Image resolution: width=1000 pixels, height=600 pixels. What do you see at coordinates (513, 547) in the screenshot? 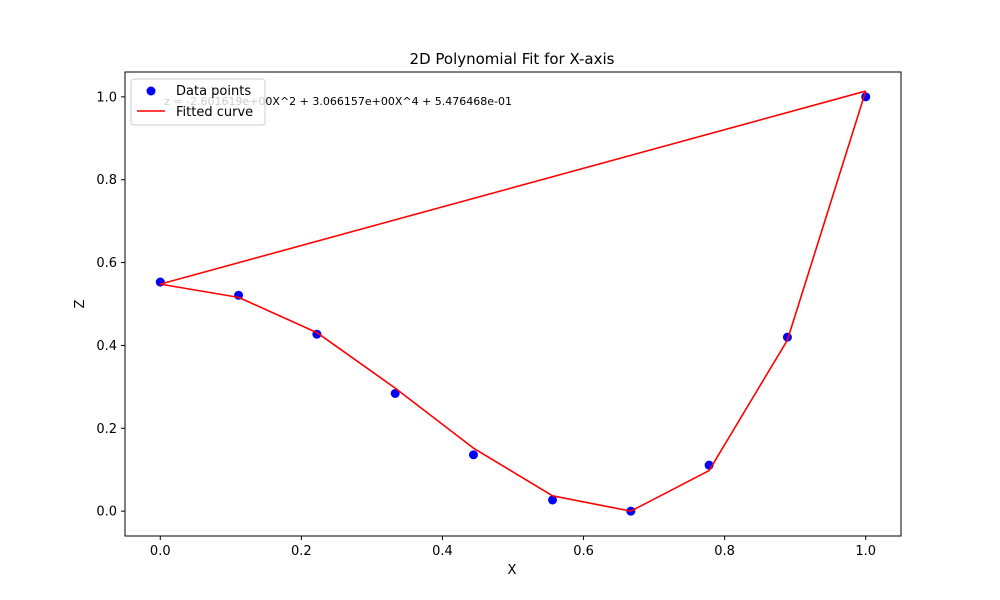
I see `x-axis: 0.0 0.2 0.4 0.6 0.8 1.0` at bounding box center [513, 547].